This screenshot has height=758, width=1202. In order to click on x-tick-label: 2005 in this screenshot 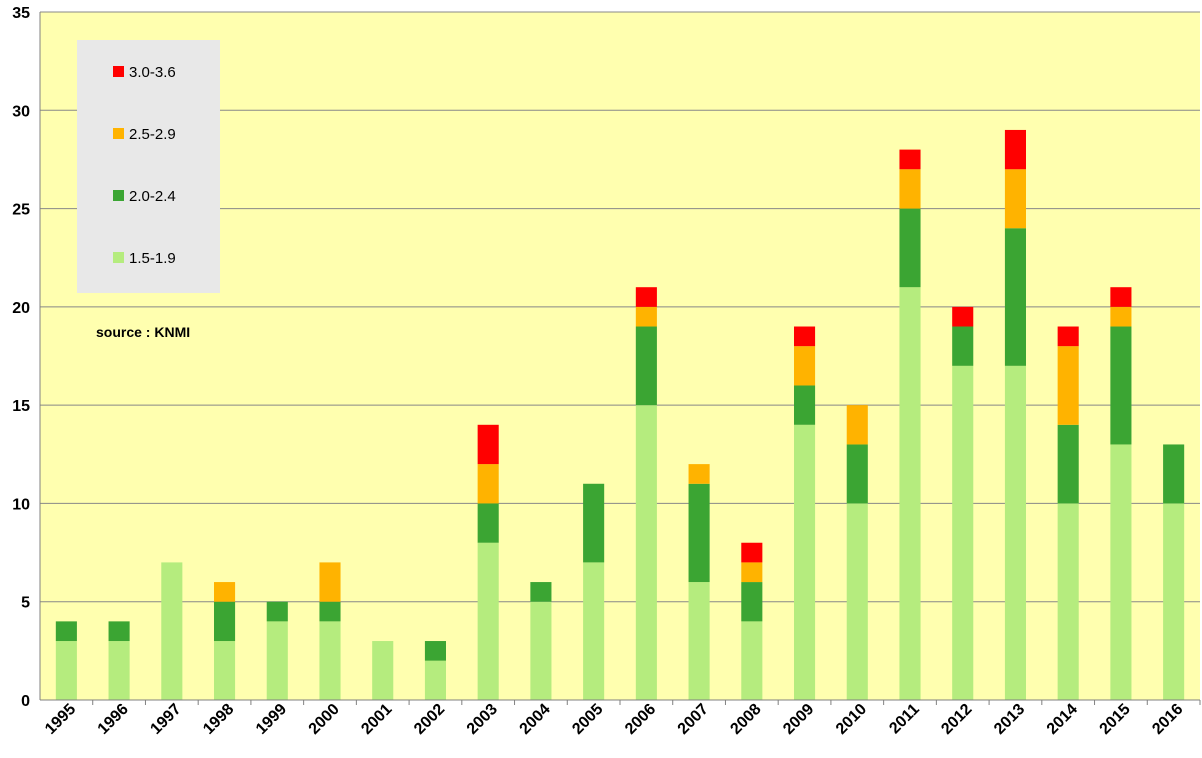, I will do `click(587, 719)`.